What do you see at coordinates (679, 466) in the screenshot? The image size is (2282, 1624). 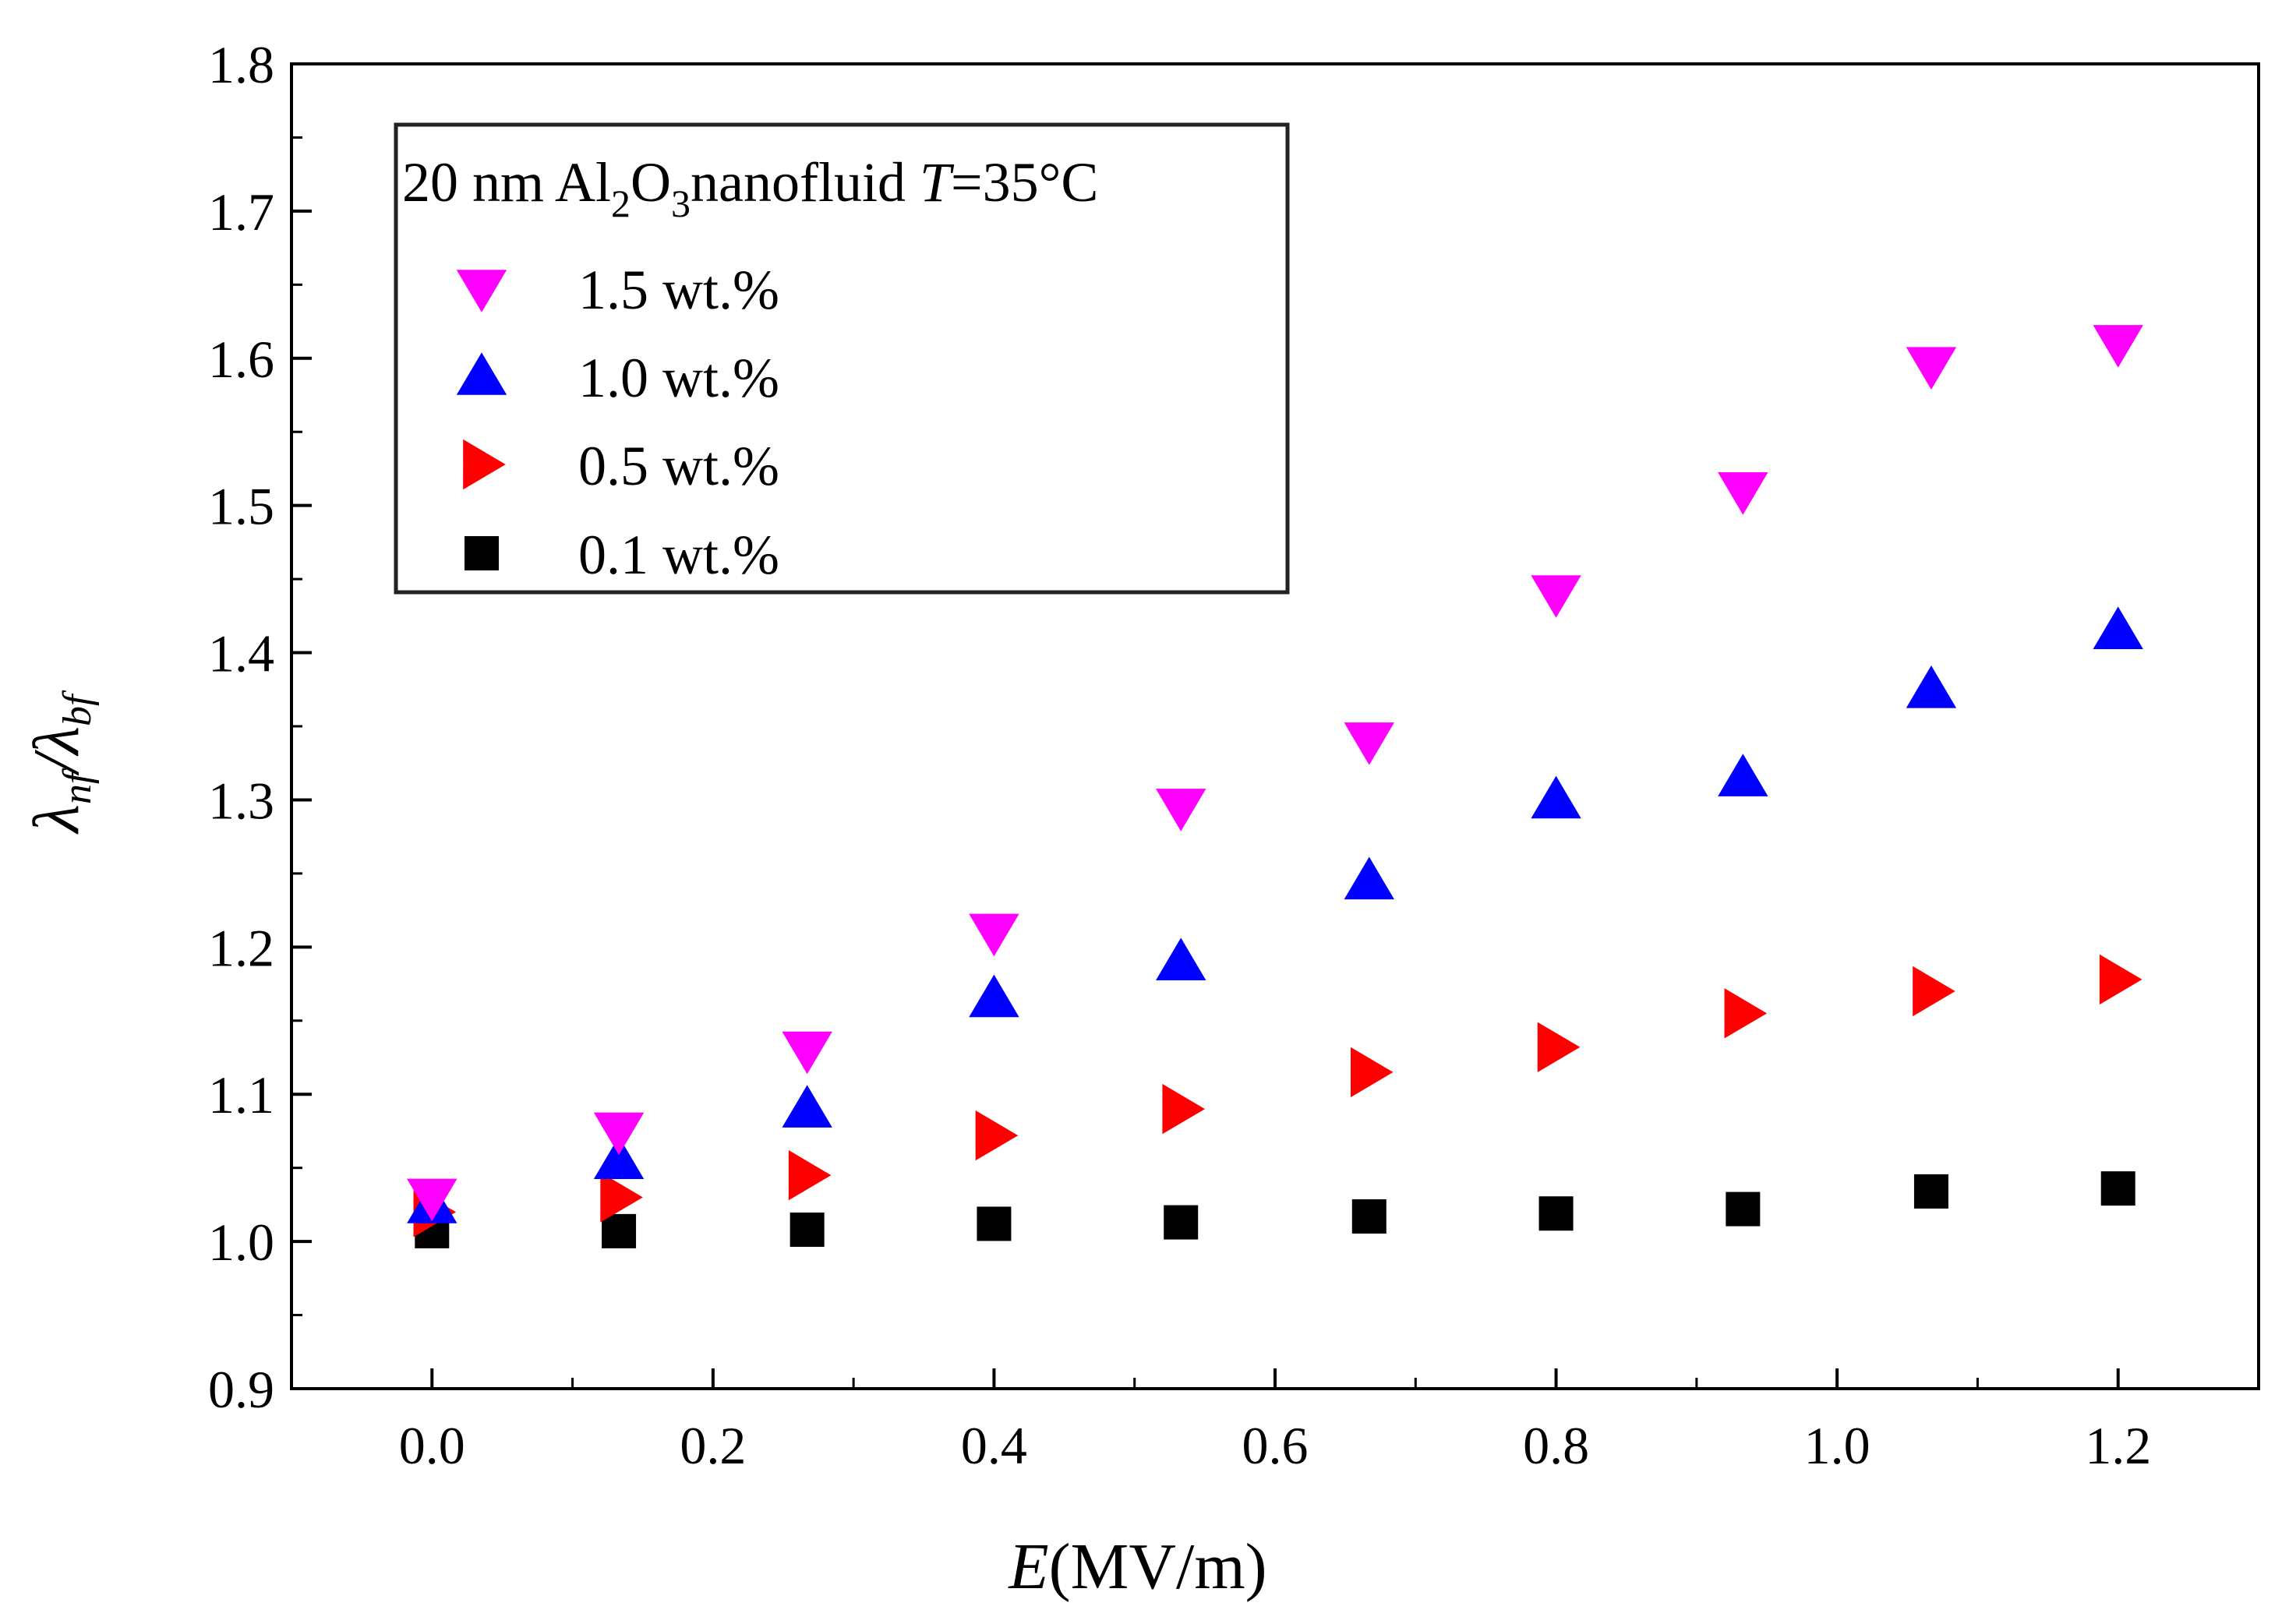 I see `legend-label: 0.5 wt.%` at bounding box center [679, 466].